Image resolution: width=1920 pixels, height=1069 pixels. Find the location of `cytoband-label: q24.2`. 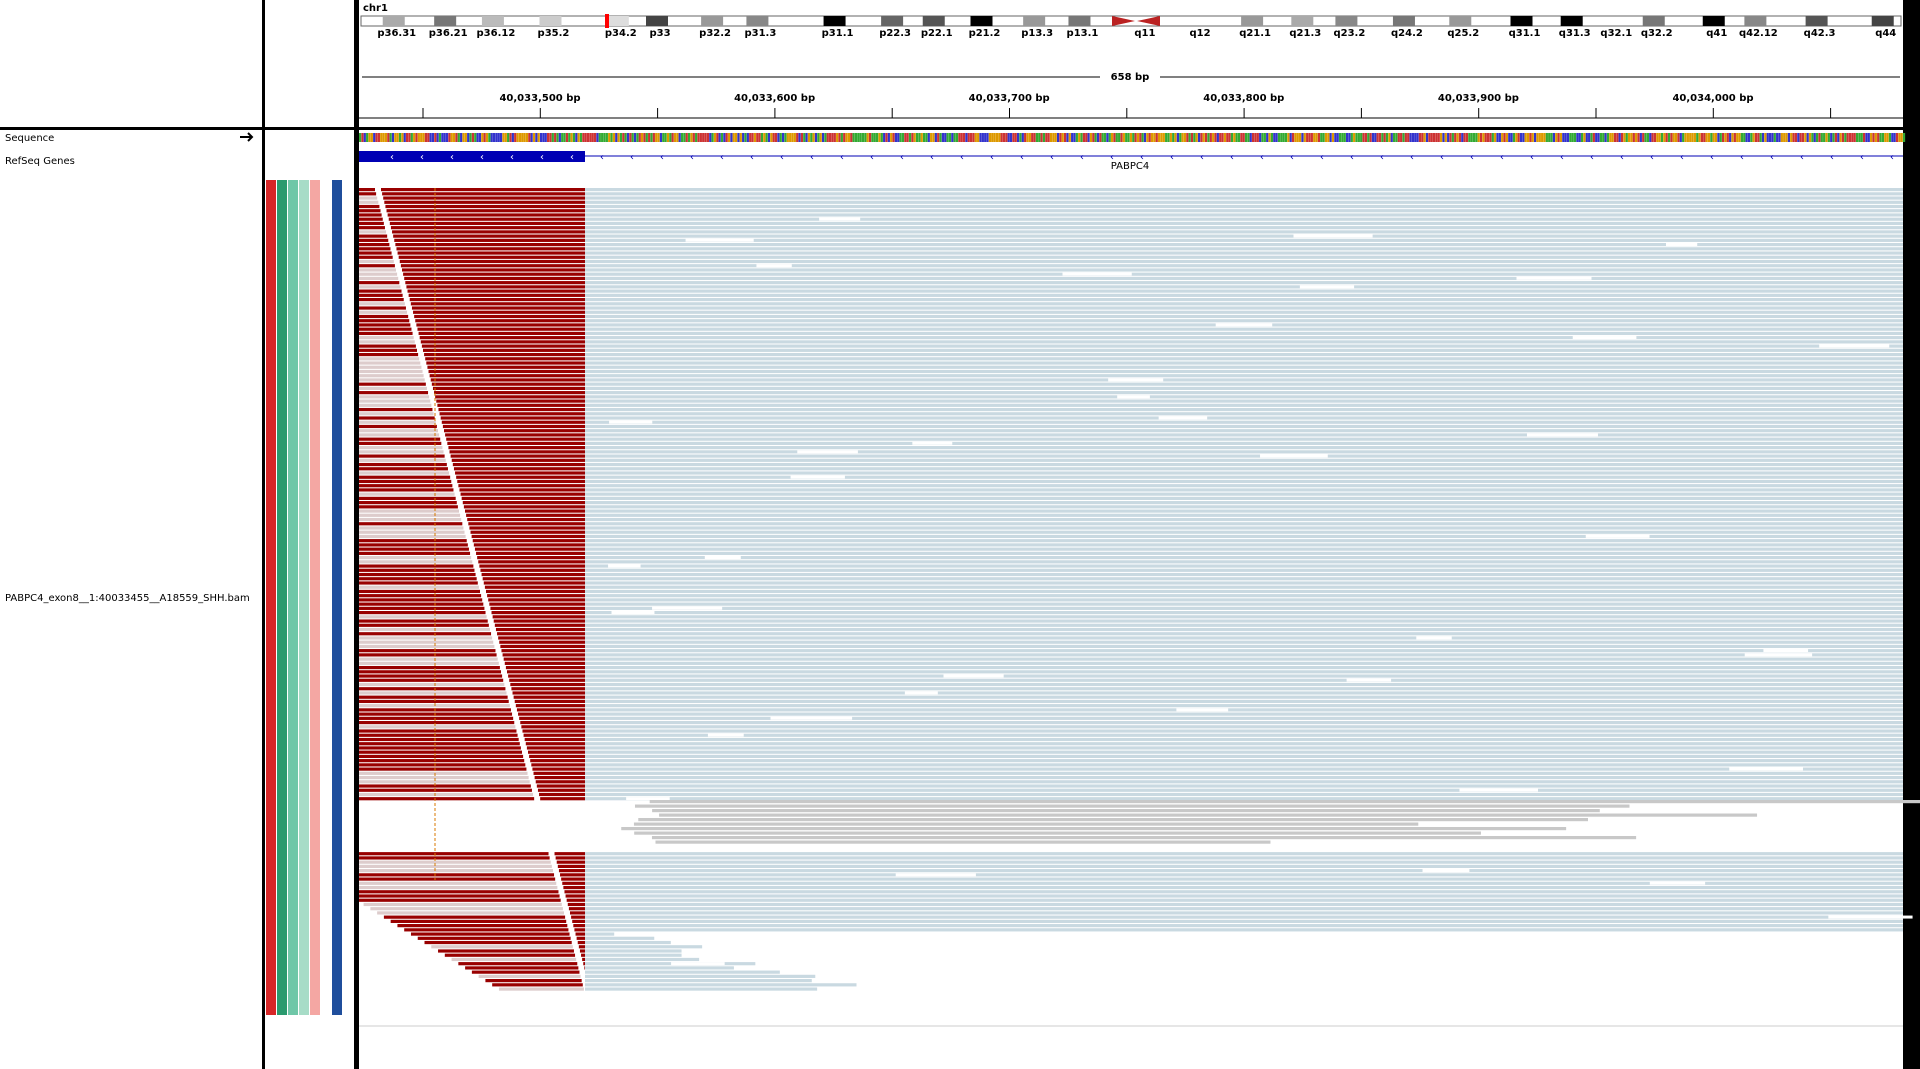

cytoband-label: q24.2 is located at coordinates (1407, 33).